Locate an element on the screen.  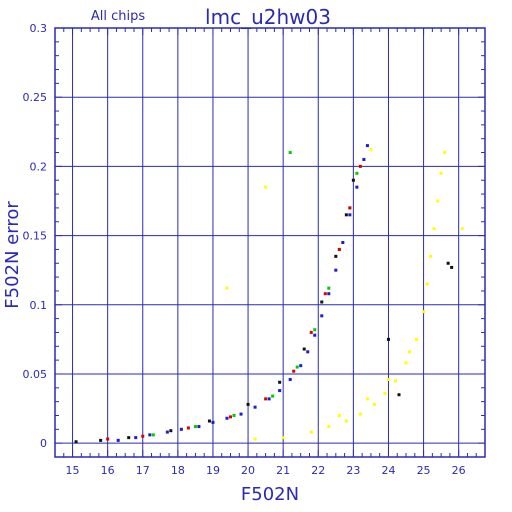
chart-title: lmc_u2hw03 is located at coordinates (268, 17).